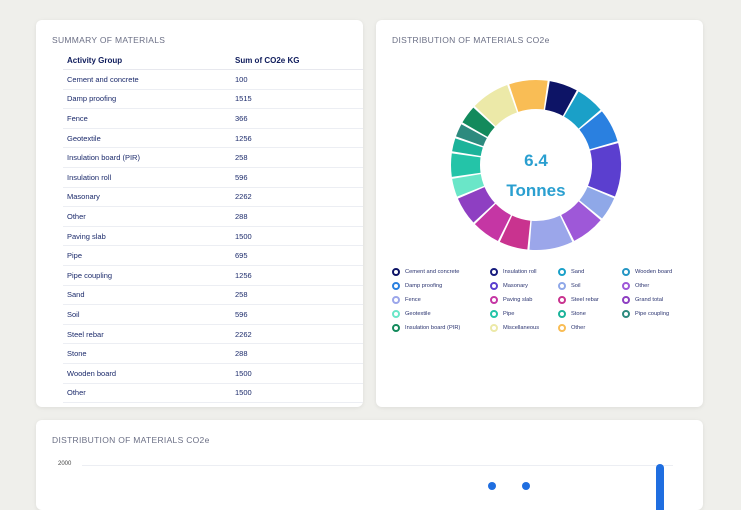 The image size is (741, 510). Describe the element at coordinates (441, 300) in the screenshot. I see `legend-item: Fence` at that location.